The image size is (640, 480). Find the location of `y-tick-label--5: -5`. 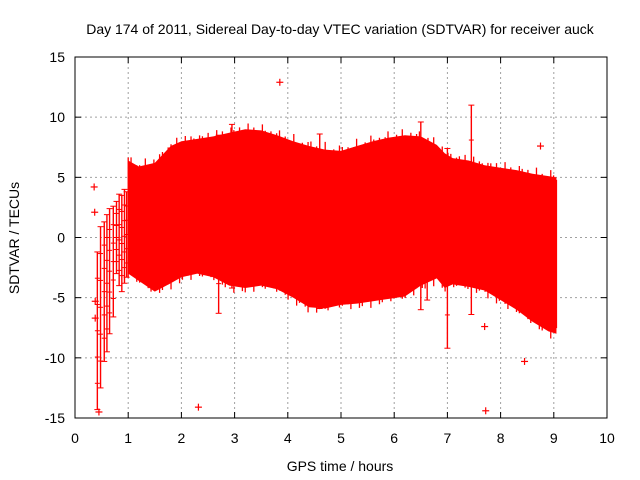

y-tick-label--5: -5 is located at coordinates (59, 298).